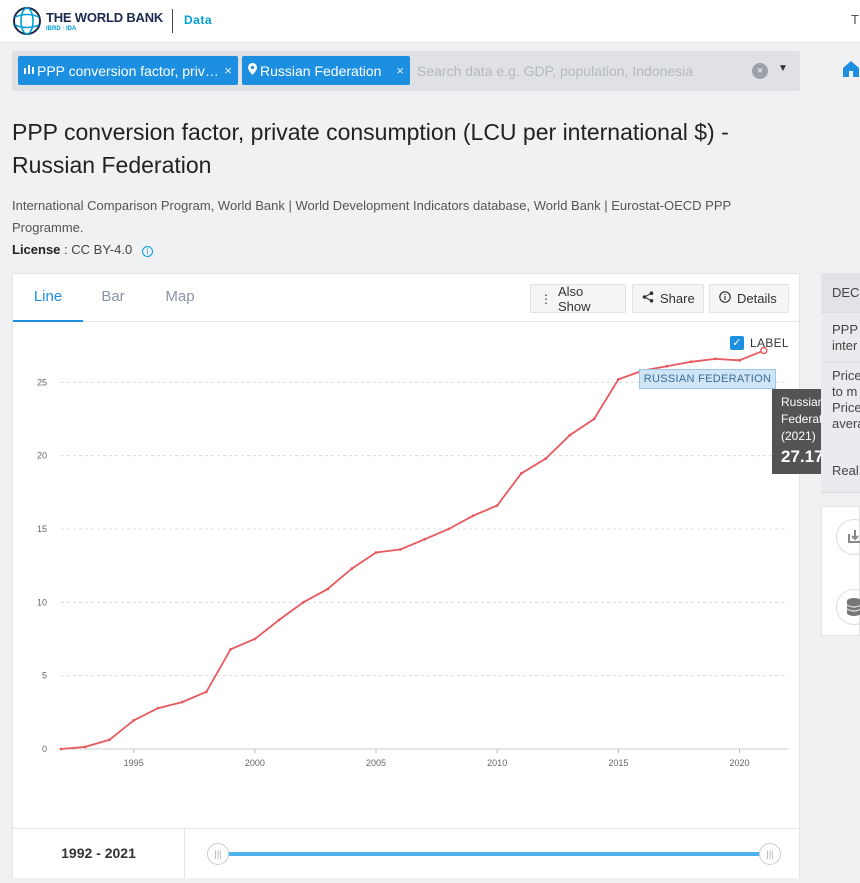 This screenshot has height=883, width=860. Describe the element at coordinates (803, 402) in the screenshot. I see `tooltip-line1: Russian` at that location.